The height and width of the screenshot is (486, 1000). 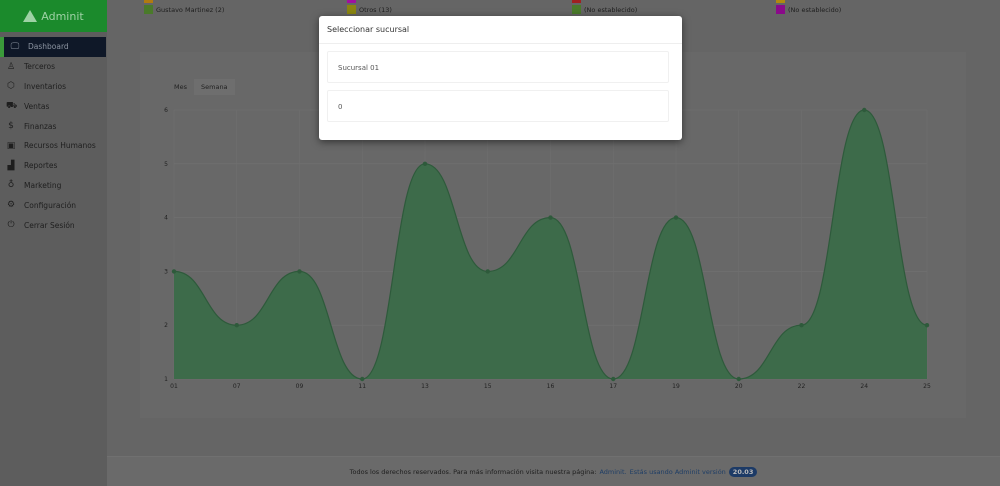 What do you see at coordinates (166, 110) in the screenshot?
I see `y-tick-label: 6` at bounding box center [166, 110].